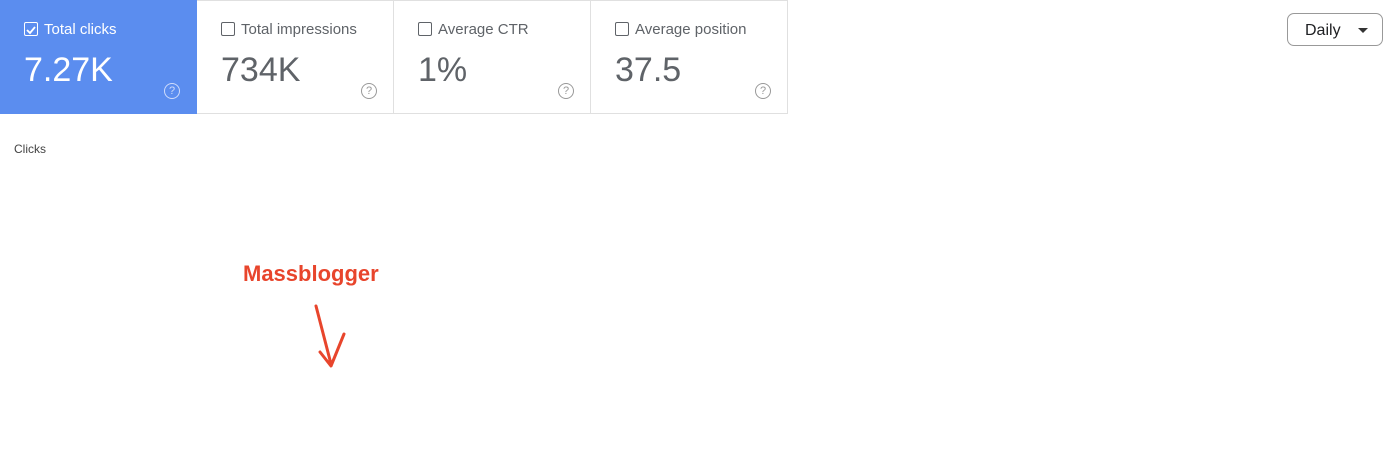  What do you see at coordinates (1323, 30) in the screenshot?
I see `dropdown-label: Daily` at bounding box center [1323, 30].